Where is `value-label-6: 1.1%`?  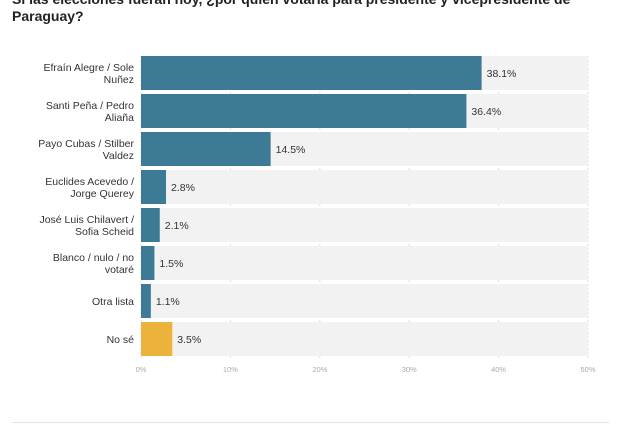
value-label-6: 1.1% is located at coordinates (168, 302).